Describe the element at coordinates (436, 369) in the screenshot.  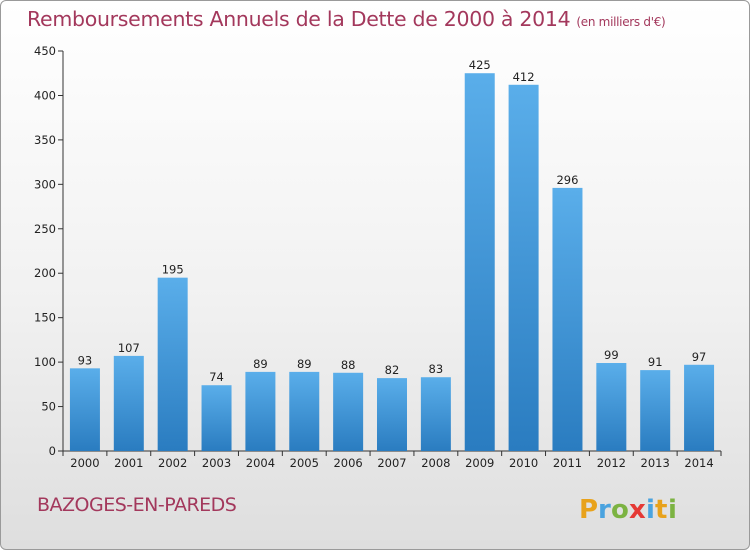
I see `data-label: 83` at that location.